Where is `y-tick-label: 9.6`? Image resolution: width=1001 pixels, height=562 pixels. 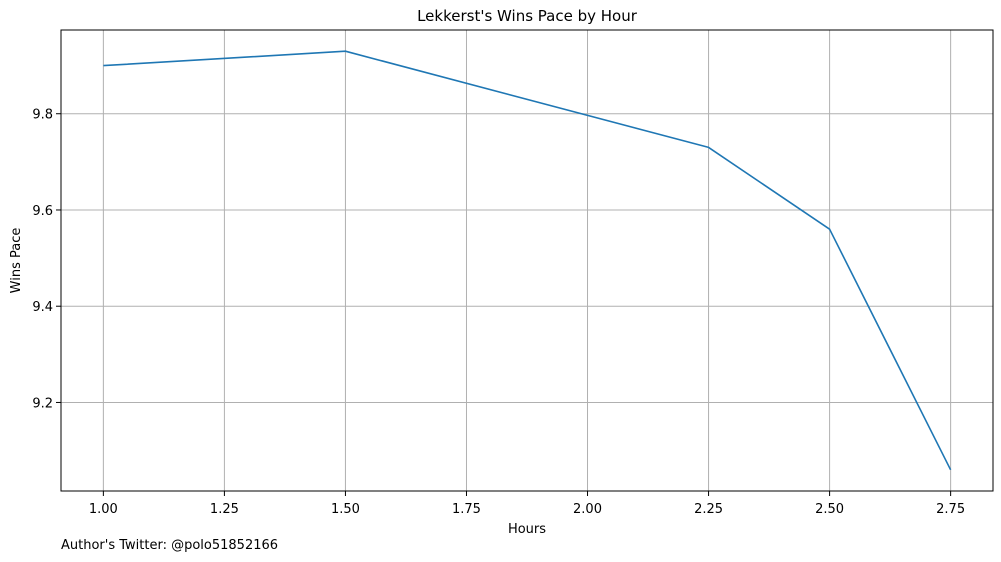 y-tick-label: 9.6 is located at coordinates (42, 211).